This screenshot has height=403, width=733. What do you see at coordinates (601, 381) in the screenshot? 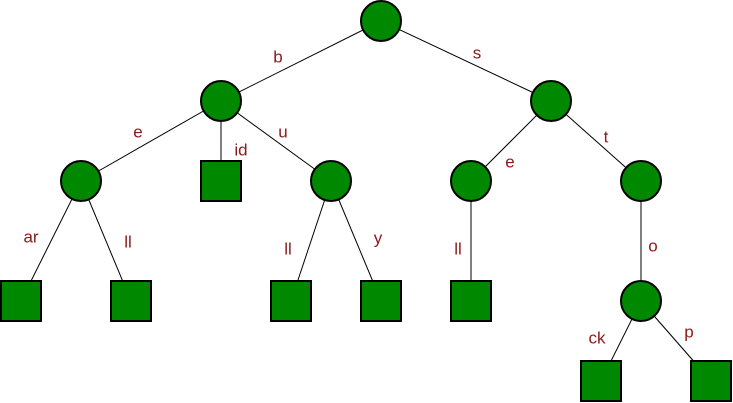
I see `leaf-node-n-stock` at bounding box center [601, 381].